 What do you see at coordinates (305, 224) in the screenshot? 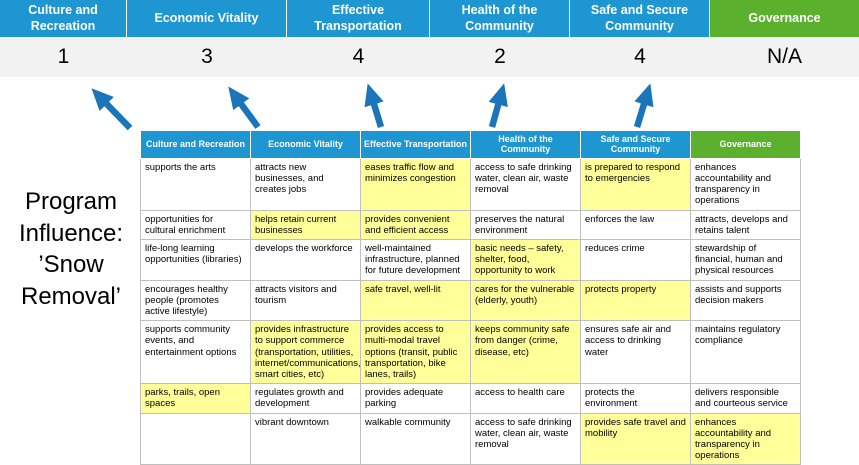
I see `matrix-cell: helps retain current businesses` at bounding box center [305, 224].